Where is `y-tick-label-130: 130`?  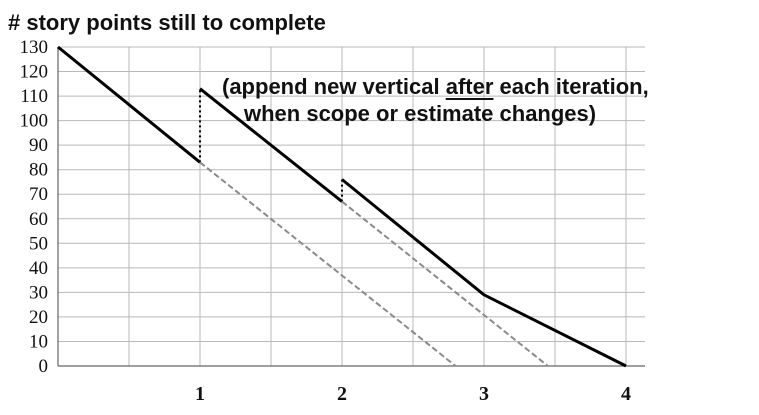
y-tick-label-130: 130 is located at coordinates (34, 47).